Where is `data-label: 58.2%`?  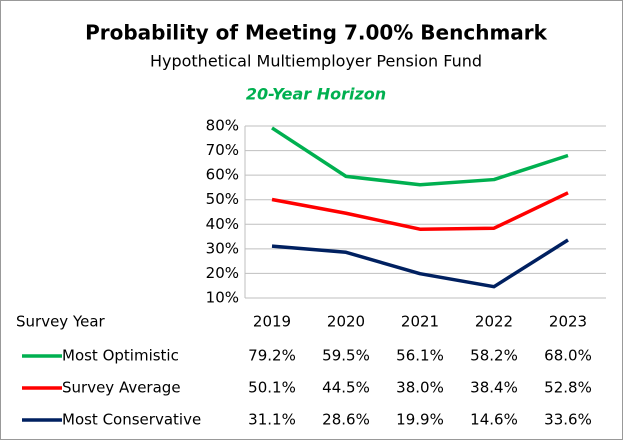
data-label: 58.2% is located at coordinates (494, 356).